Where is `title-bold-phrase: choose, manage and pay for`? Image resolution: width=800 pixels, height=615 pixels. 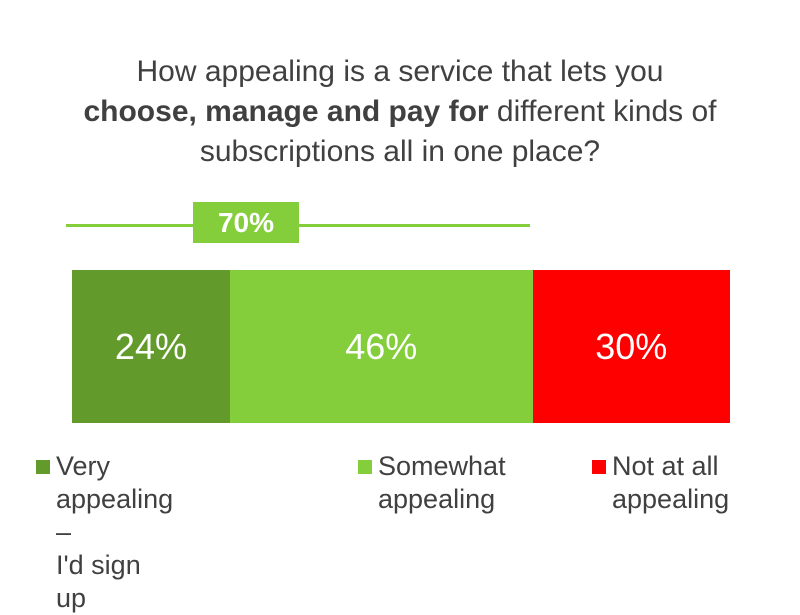 title-bold-phrase: choose, manage and pay for is located at coordinates (286, 111).